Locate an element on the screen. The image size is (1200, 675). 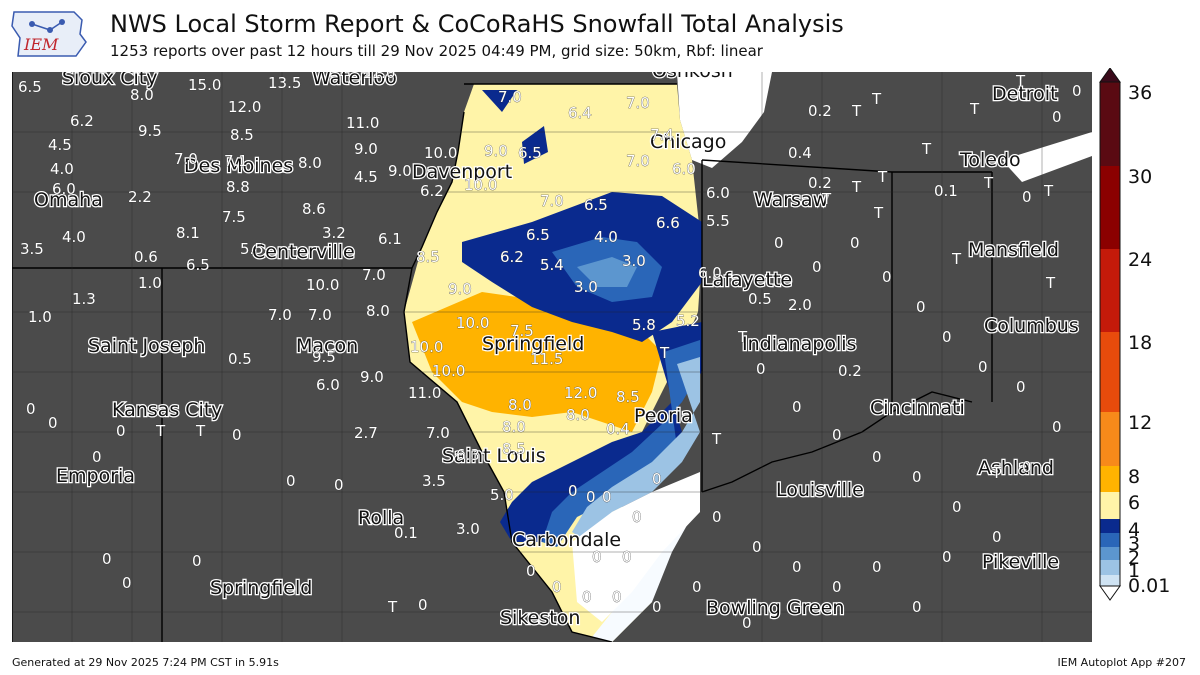
report-value: 7.1 is located at coordinates (236, 161).